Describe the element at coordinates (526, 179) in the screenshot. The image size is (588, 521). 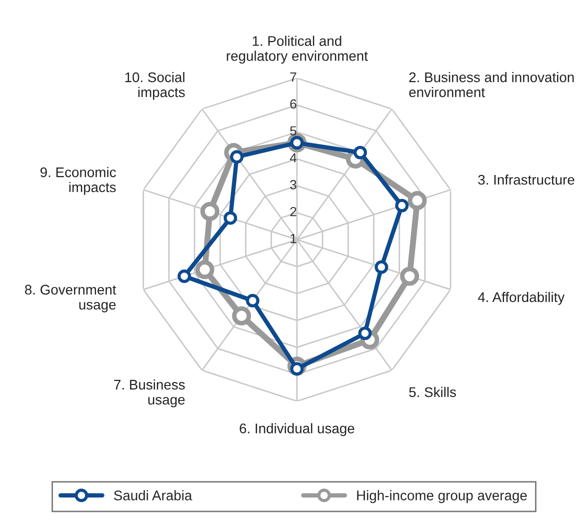
I see `spoke-label: 3. Infrastructure` at that location.